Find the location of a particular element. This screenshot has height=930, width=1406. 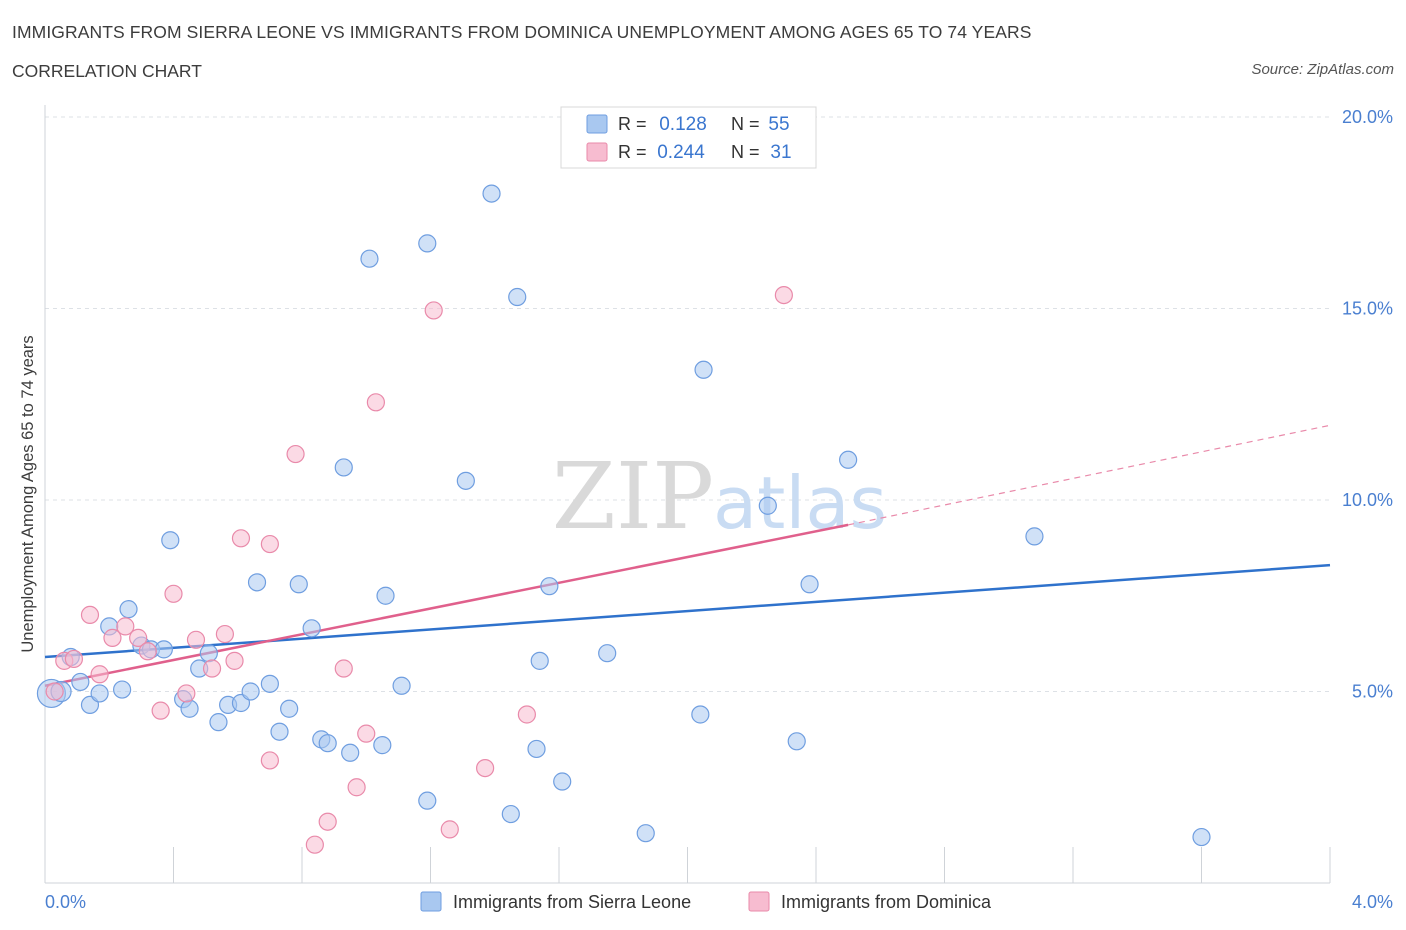

x-tick-label: 0.0% is located at coordinates (65, 902).